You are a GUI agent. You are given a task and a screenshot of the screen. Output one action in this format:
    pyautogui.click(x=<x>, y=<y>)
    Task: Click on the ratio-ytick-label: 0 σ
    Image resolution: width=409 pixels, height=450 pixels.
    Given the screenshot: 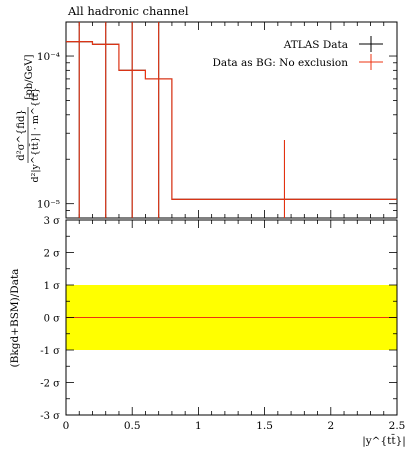 What is the action you would take?
    pyautogui.click(x=52, y=319)
    